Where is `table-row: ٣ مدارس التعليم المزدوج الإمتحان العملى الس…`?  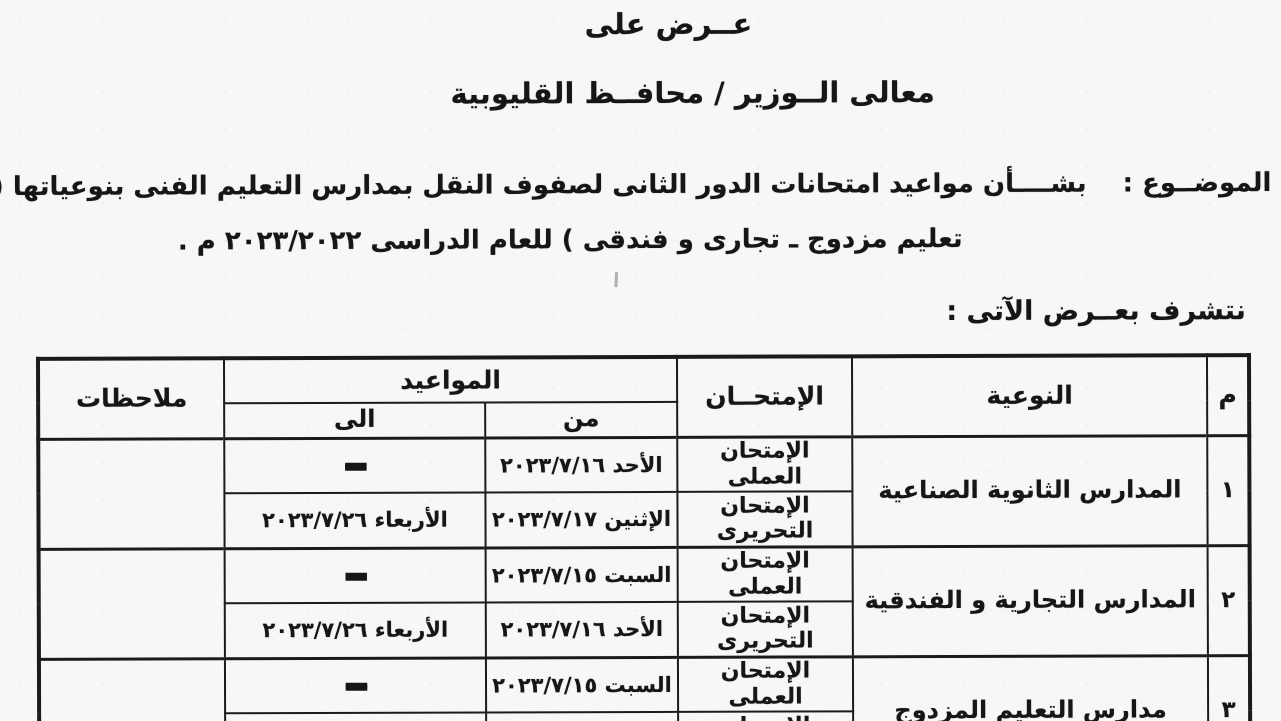 table-row: ٣ مدارس التعليم المزدوج الإمتحان العملى الس… is located at coordinates (644, 688).